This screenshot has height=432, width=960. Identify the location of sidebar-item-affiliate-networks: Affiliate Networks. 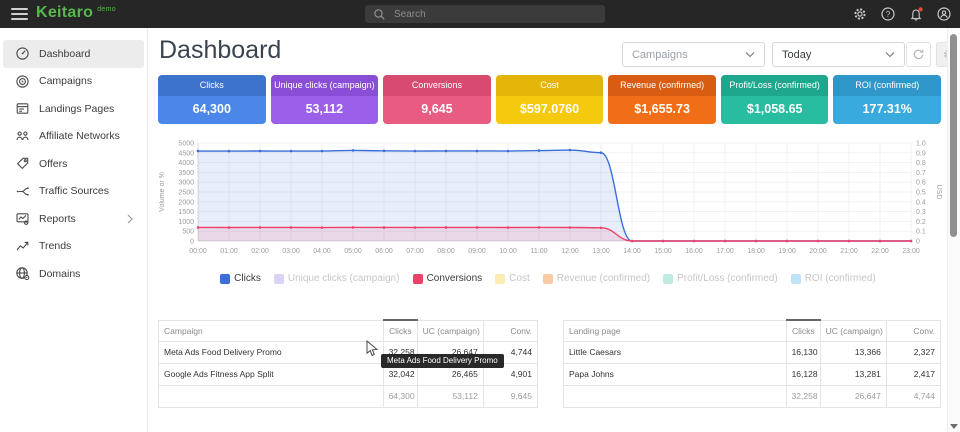
(73, 137).